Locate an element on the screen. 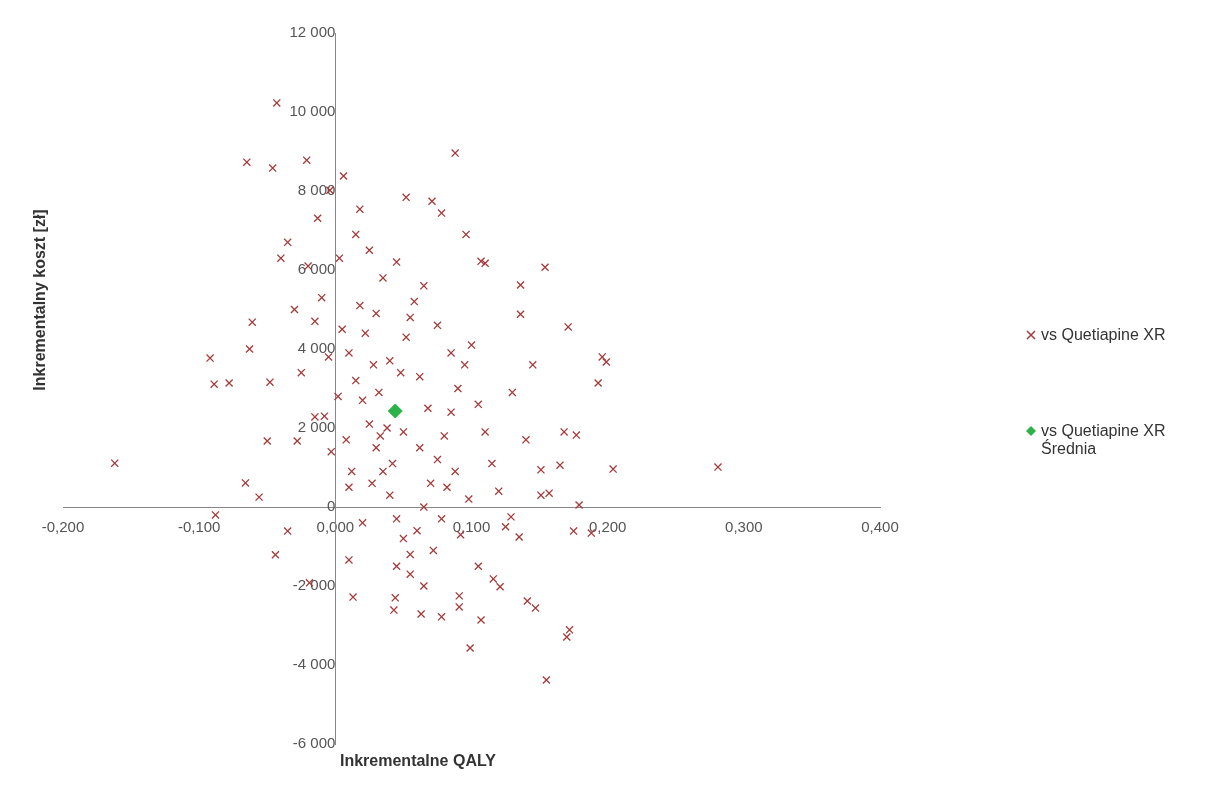 This screenshot has height=802, width=1207. y-tick-label: 4 000 is located at coordinates (316, 348).